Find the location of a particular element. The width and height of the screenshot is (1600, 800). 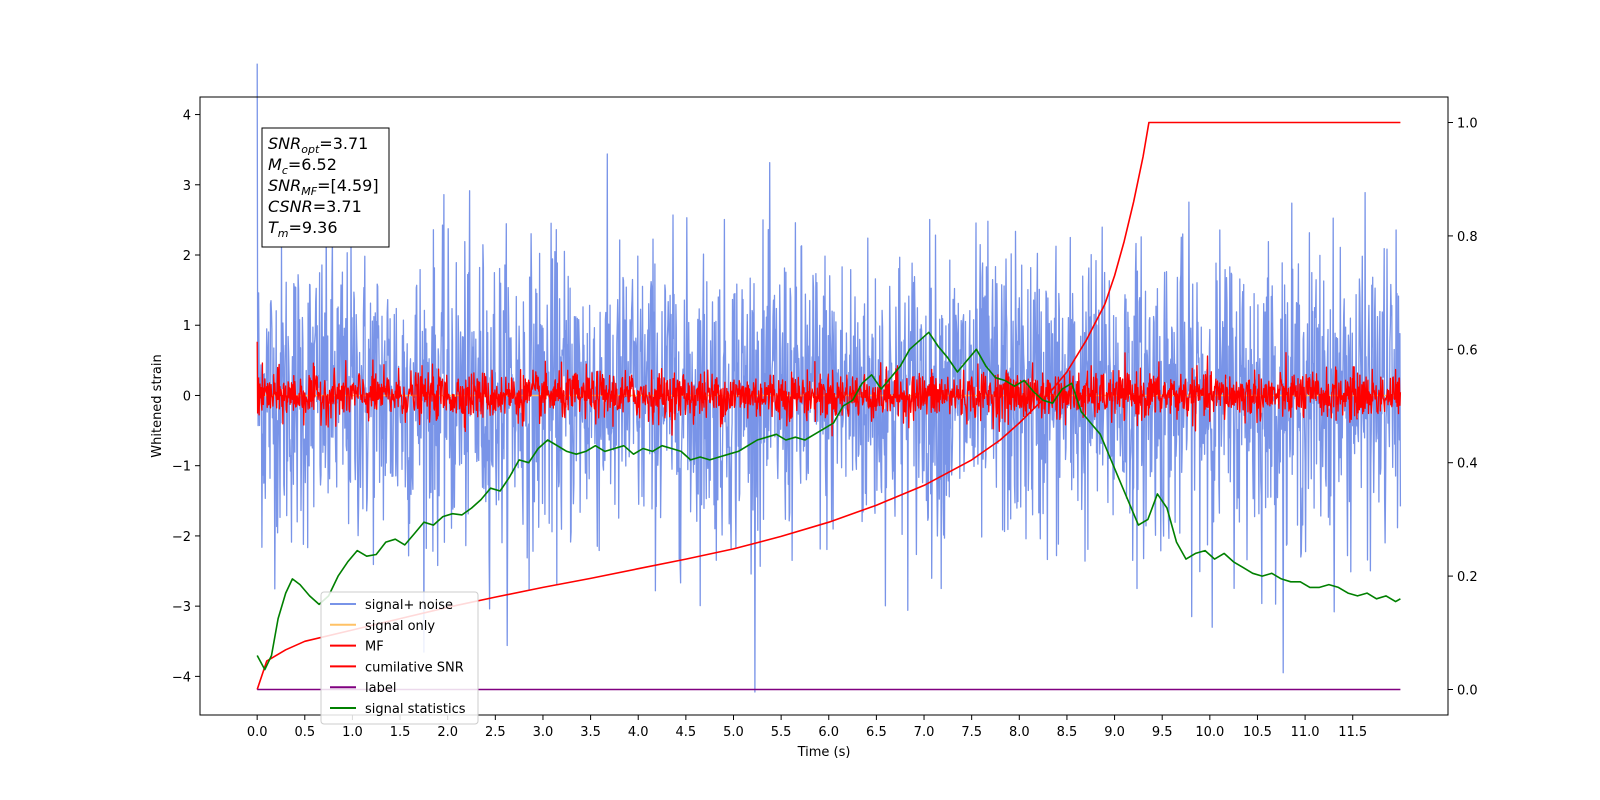

y-tick-label: 2 is located at coordinates (187, 256).